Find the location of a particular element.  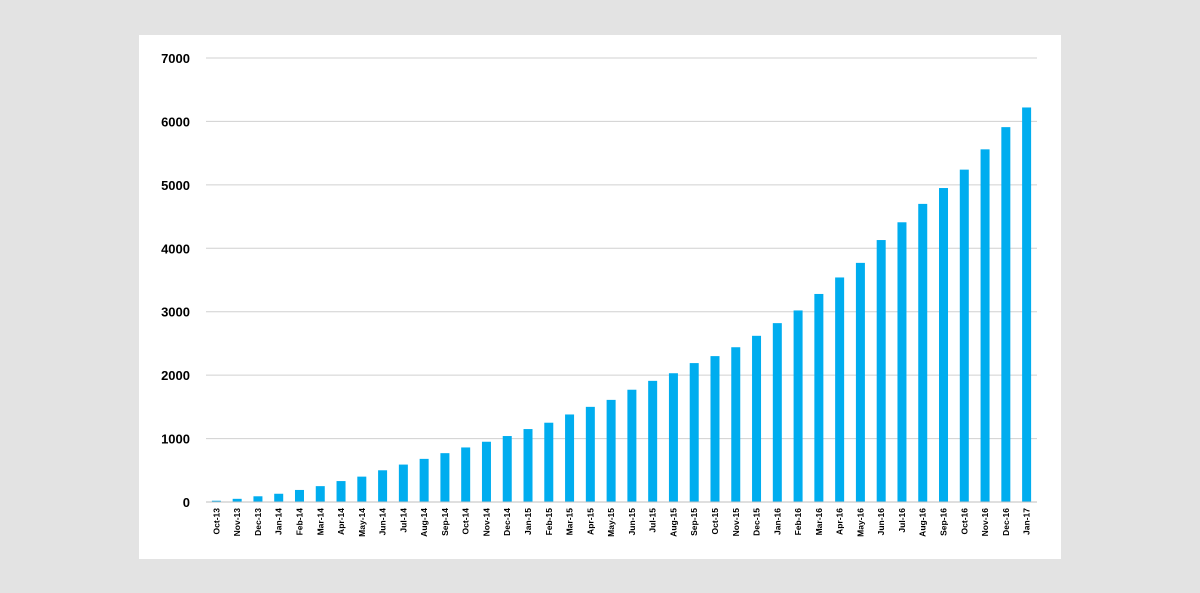

x-tick-label: Nov-16 is located at coordinates (985, 522).